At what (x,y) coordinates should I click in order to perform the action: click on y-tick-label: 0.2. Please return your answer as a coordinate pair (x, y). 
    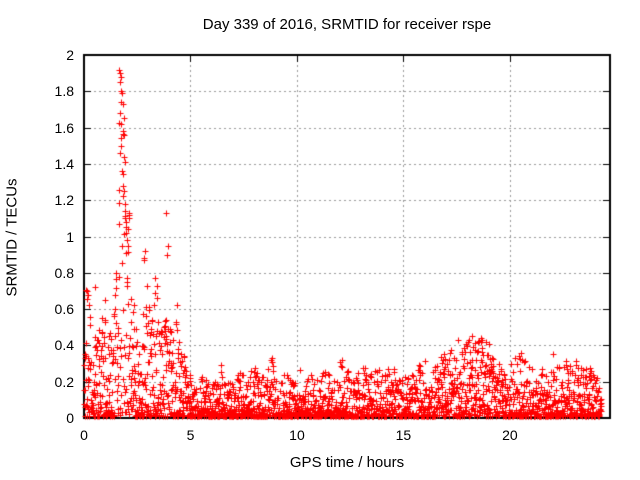
    Looking at the image, I should click on (64, 381).